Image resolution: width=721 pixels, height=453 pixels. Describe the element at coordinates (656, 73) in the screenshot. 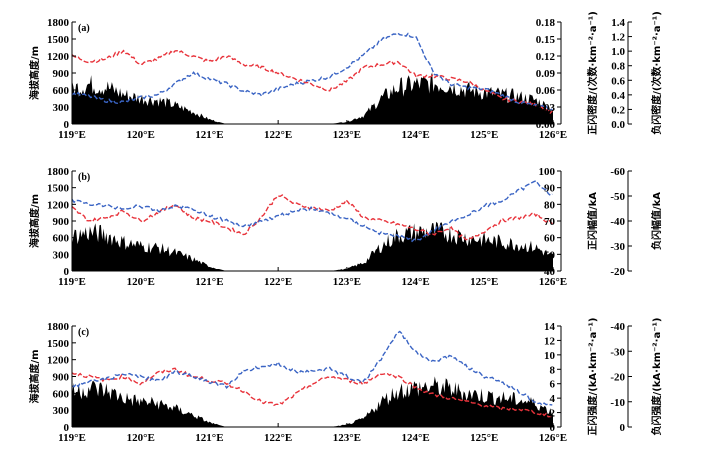

I see `right-axis-2-title: 负闪密度/(次数·km⁻²·a⁻¹)` at that location.